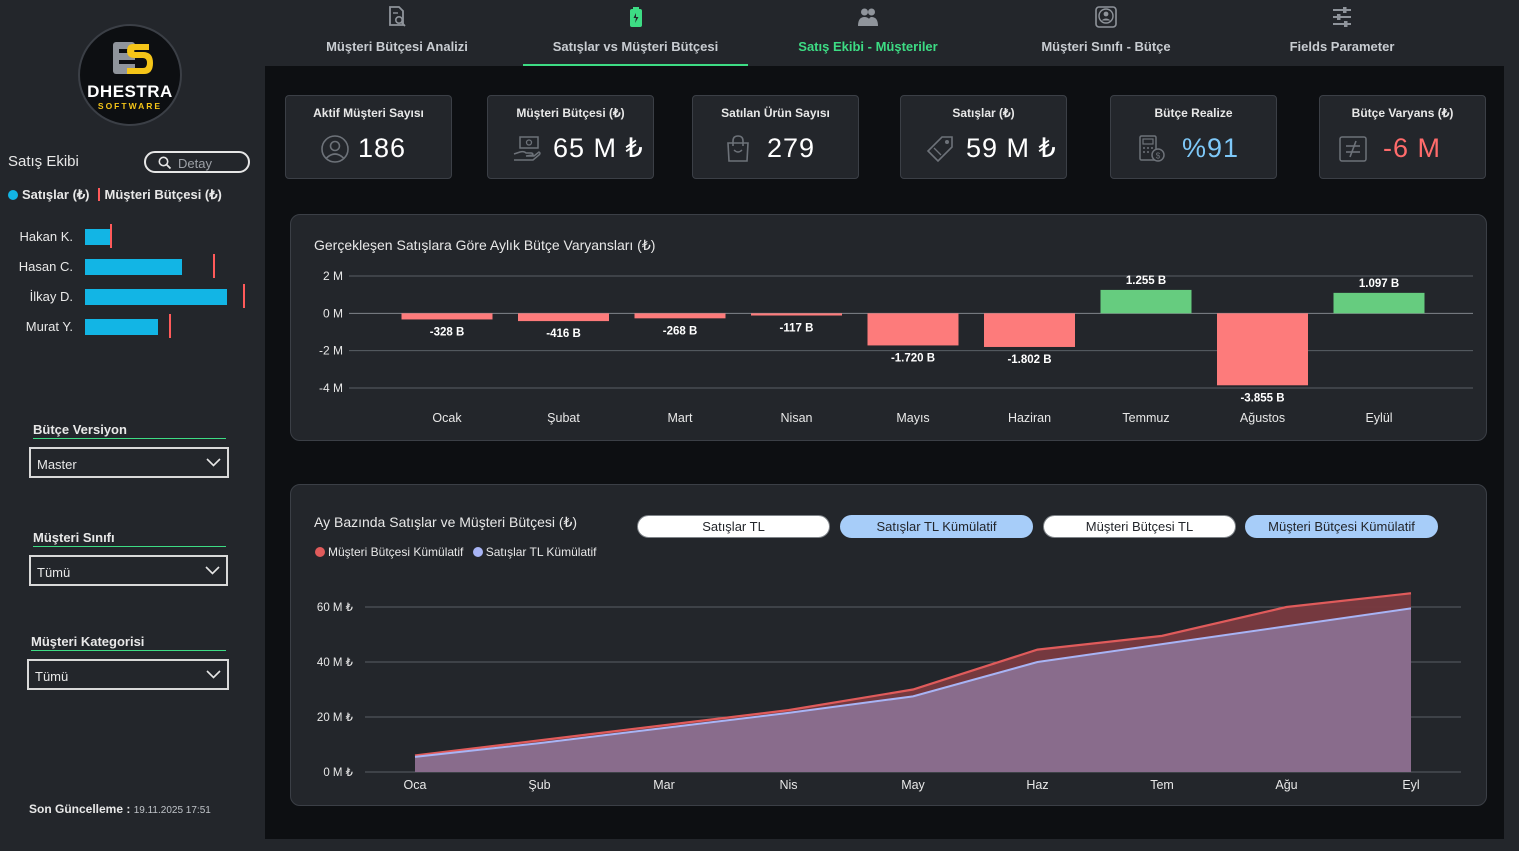 The width and height of the screenshot is (1519, 851). Describe the element at coordinates (1286, 785) in the screenshot. I see `x-tick-label: Ağu` at that location.